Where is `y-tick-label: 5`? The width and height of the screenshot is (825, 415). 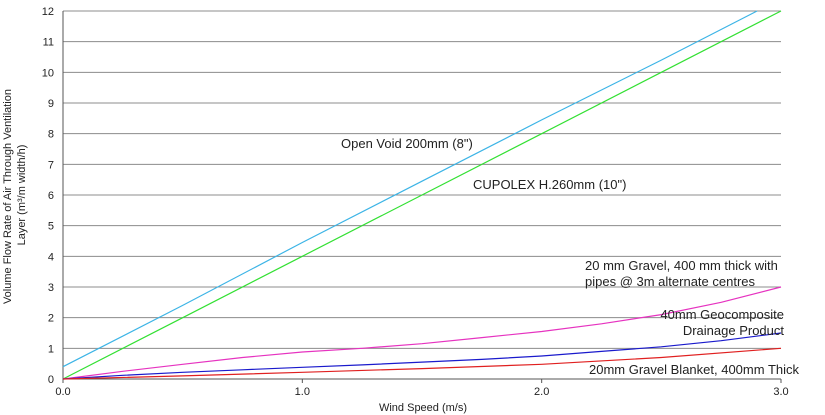 y-tick-label: 5 is located at coordinates (51, 227).